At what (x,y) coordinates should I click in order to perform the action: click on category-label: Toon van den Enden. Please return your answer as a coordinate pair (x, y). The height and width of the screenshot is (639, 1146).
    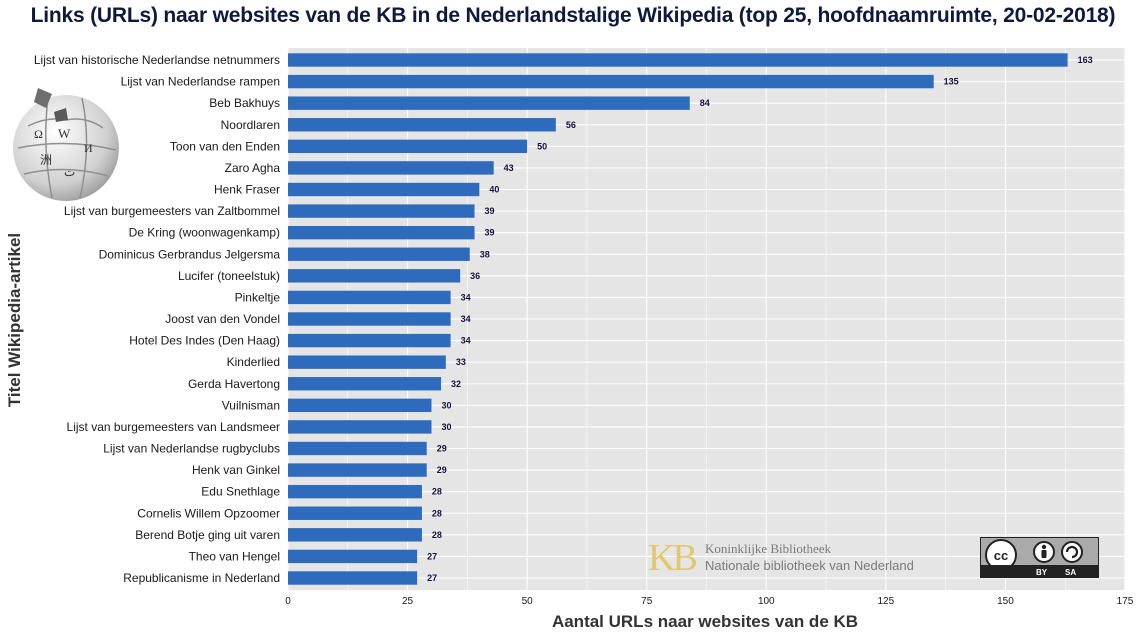
    Looking at the image, I should click on (225, 146).